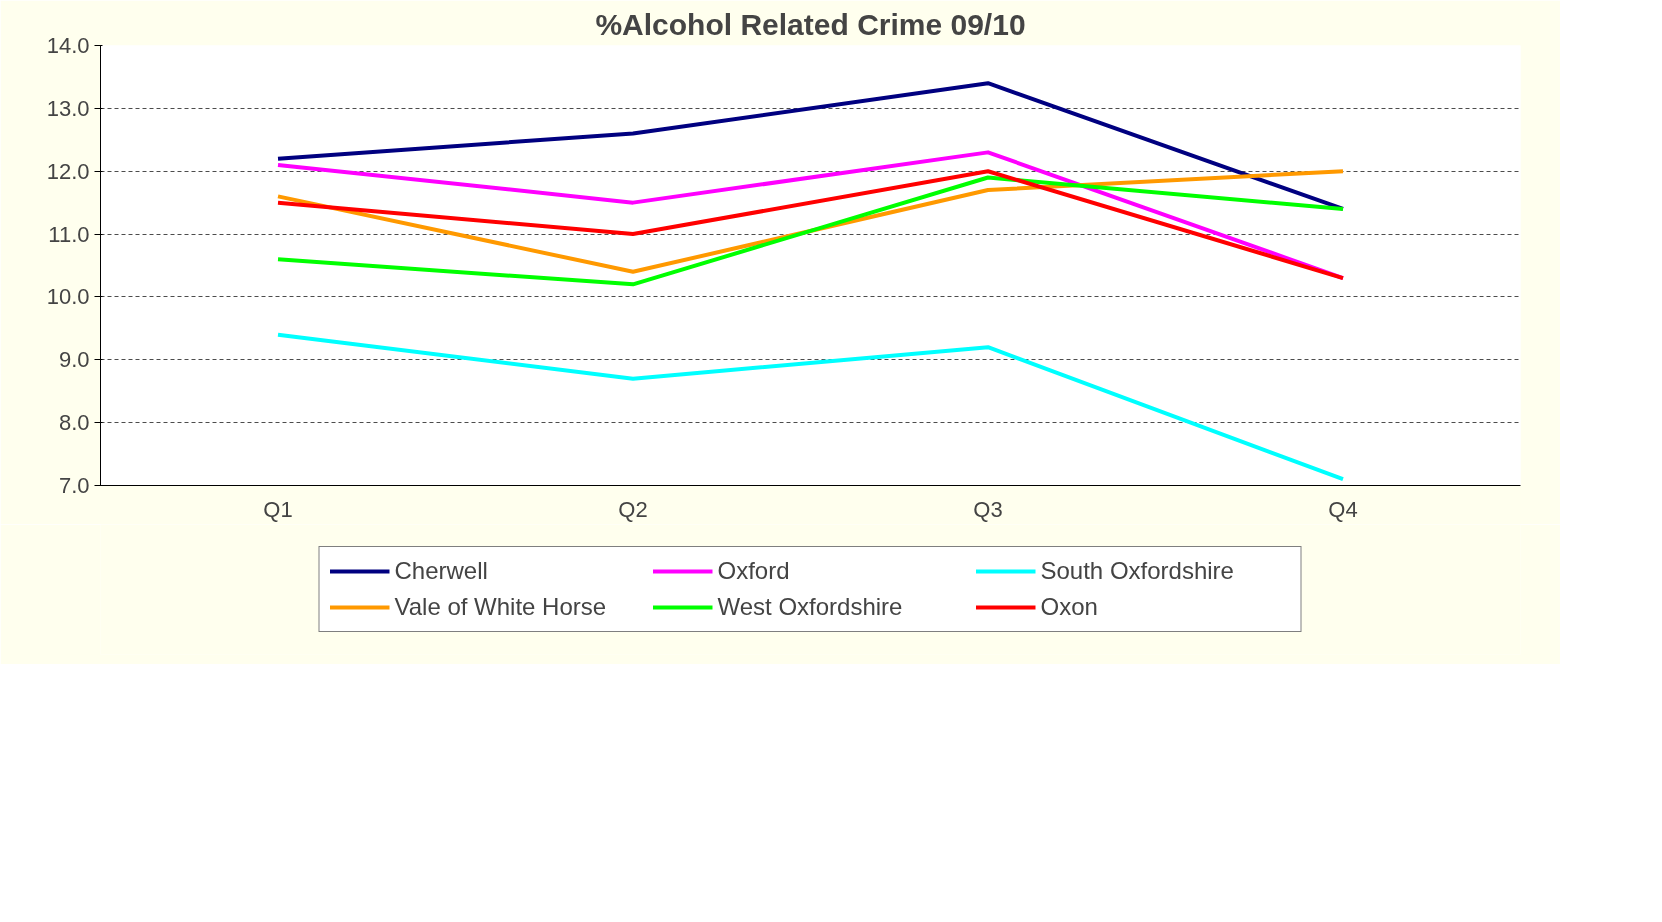 The height and width of the screenshot is (922, 1662). I want to click on legend-label: Vale of White Horse, so click(501, 607).